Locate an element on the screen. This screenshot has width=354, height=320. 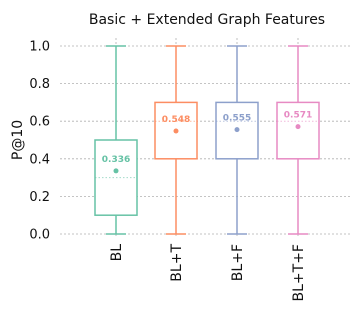
mean-label: 0.555 is located at coordinates (237, 119).